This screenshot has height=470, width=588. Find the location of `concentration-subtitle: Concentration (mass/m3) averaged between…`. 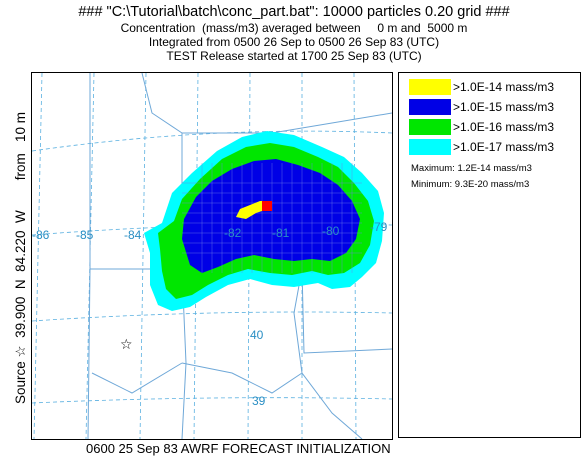

concentration-subtitle: Concentration (mass/m3) averaged between… is located at coordinates (294, 28).